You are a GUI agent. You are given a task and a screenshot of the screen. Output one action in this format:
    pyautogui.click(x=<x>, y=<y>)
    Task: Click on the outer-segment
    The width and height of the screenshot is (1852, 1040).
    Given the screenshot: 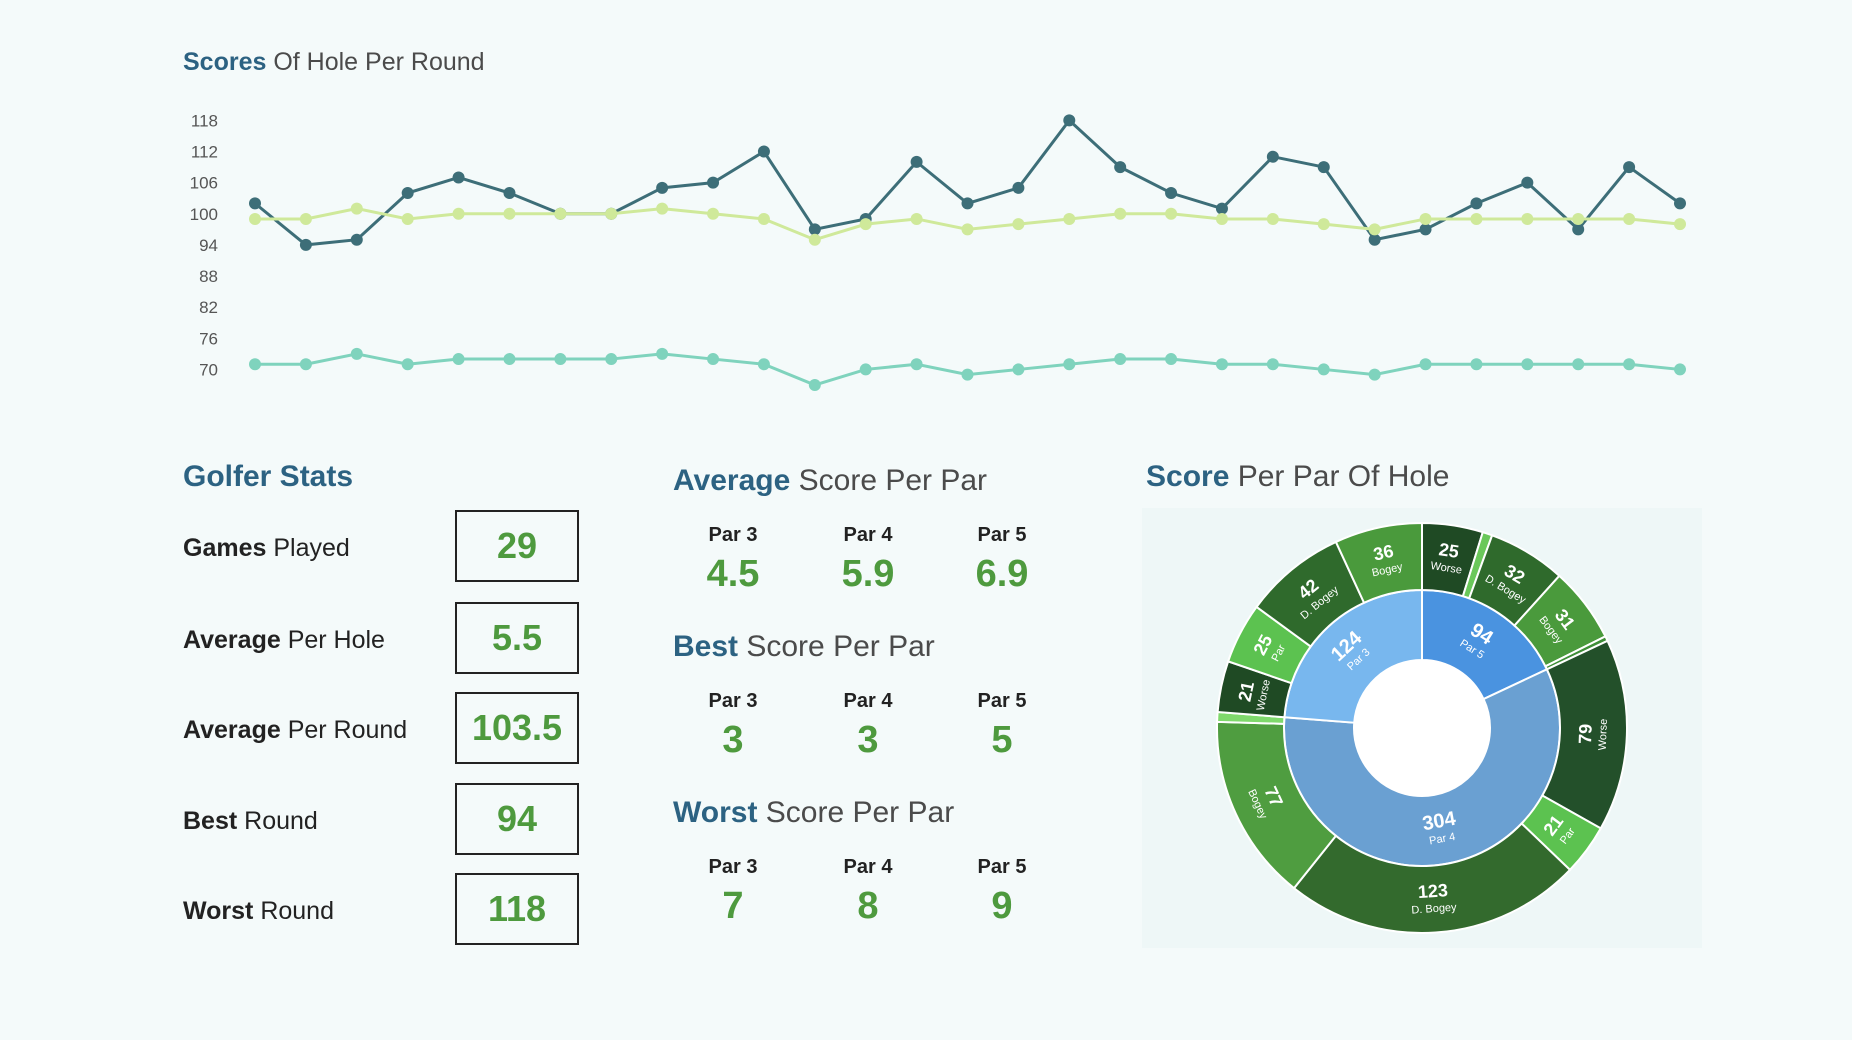 What is the action you would take?
    pyautogui.click(x=1378, y=563)
    